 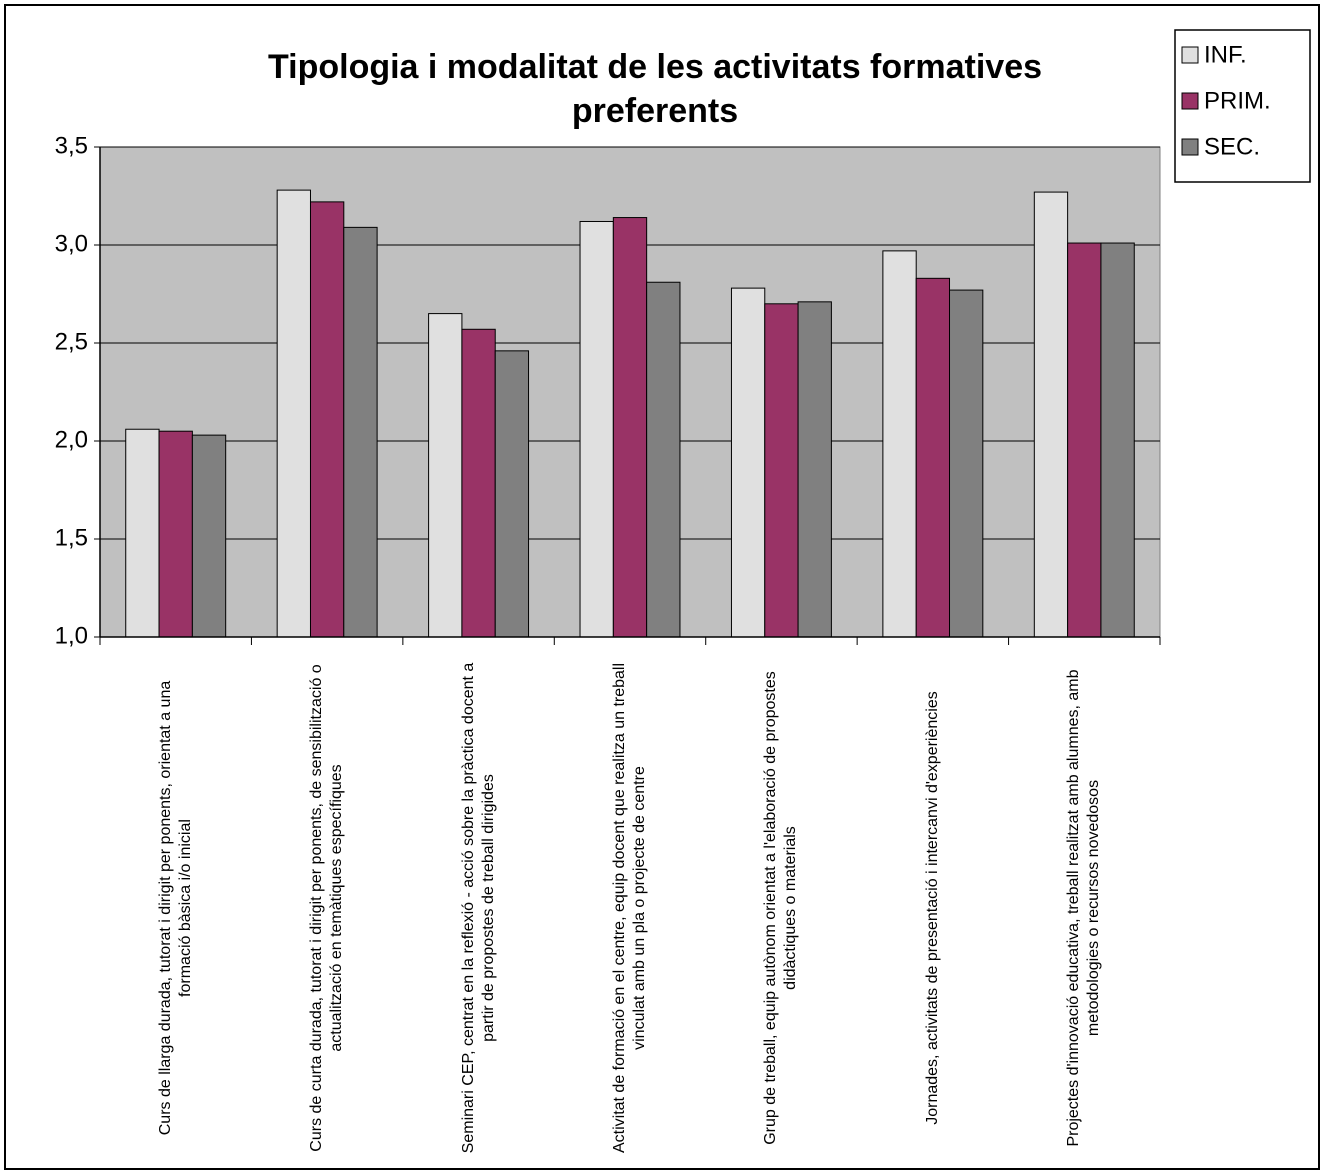 What do you see at coordinates (71, 243) in the screenshot?
I see `y-tick-label: 3,0` at bounding box center [71, 243].